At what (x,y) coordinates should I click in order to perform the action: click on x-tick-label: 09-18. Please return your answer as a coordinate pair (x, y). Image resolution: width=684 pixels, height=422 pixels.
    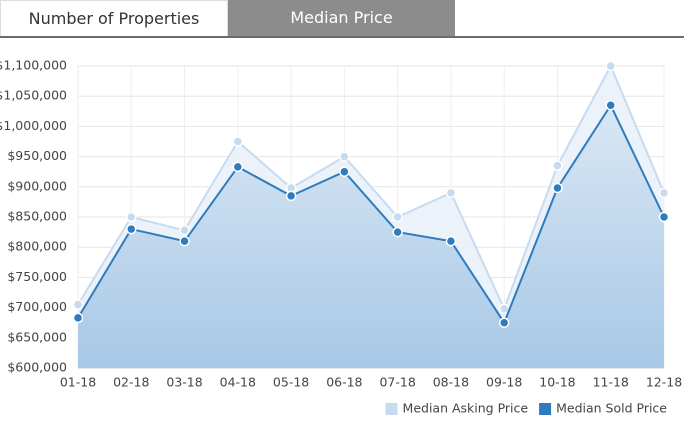
    Looking at the image, I should click on (504, 382).